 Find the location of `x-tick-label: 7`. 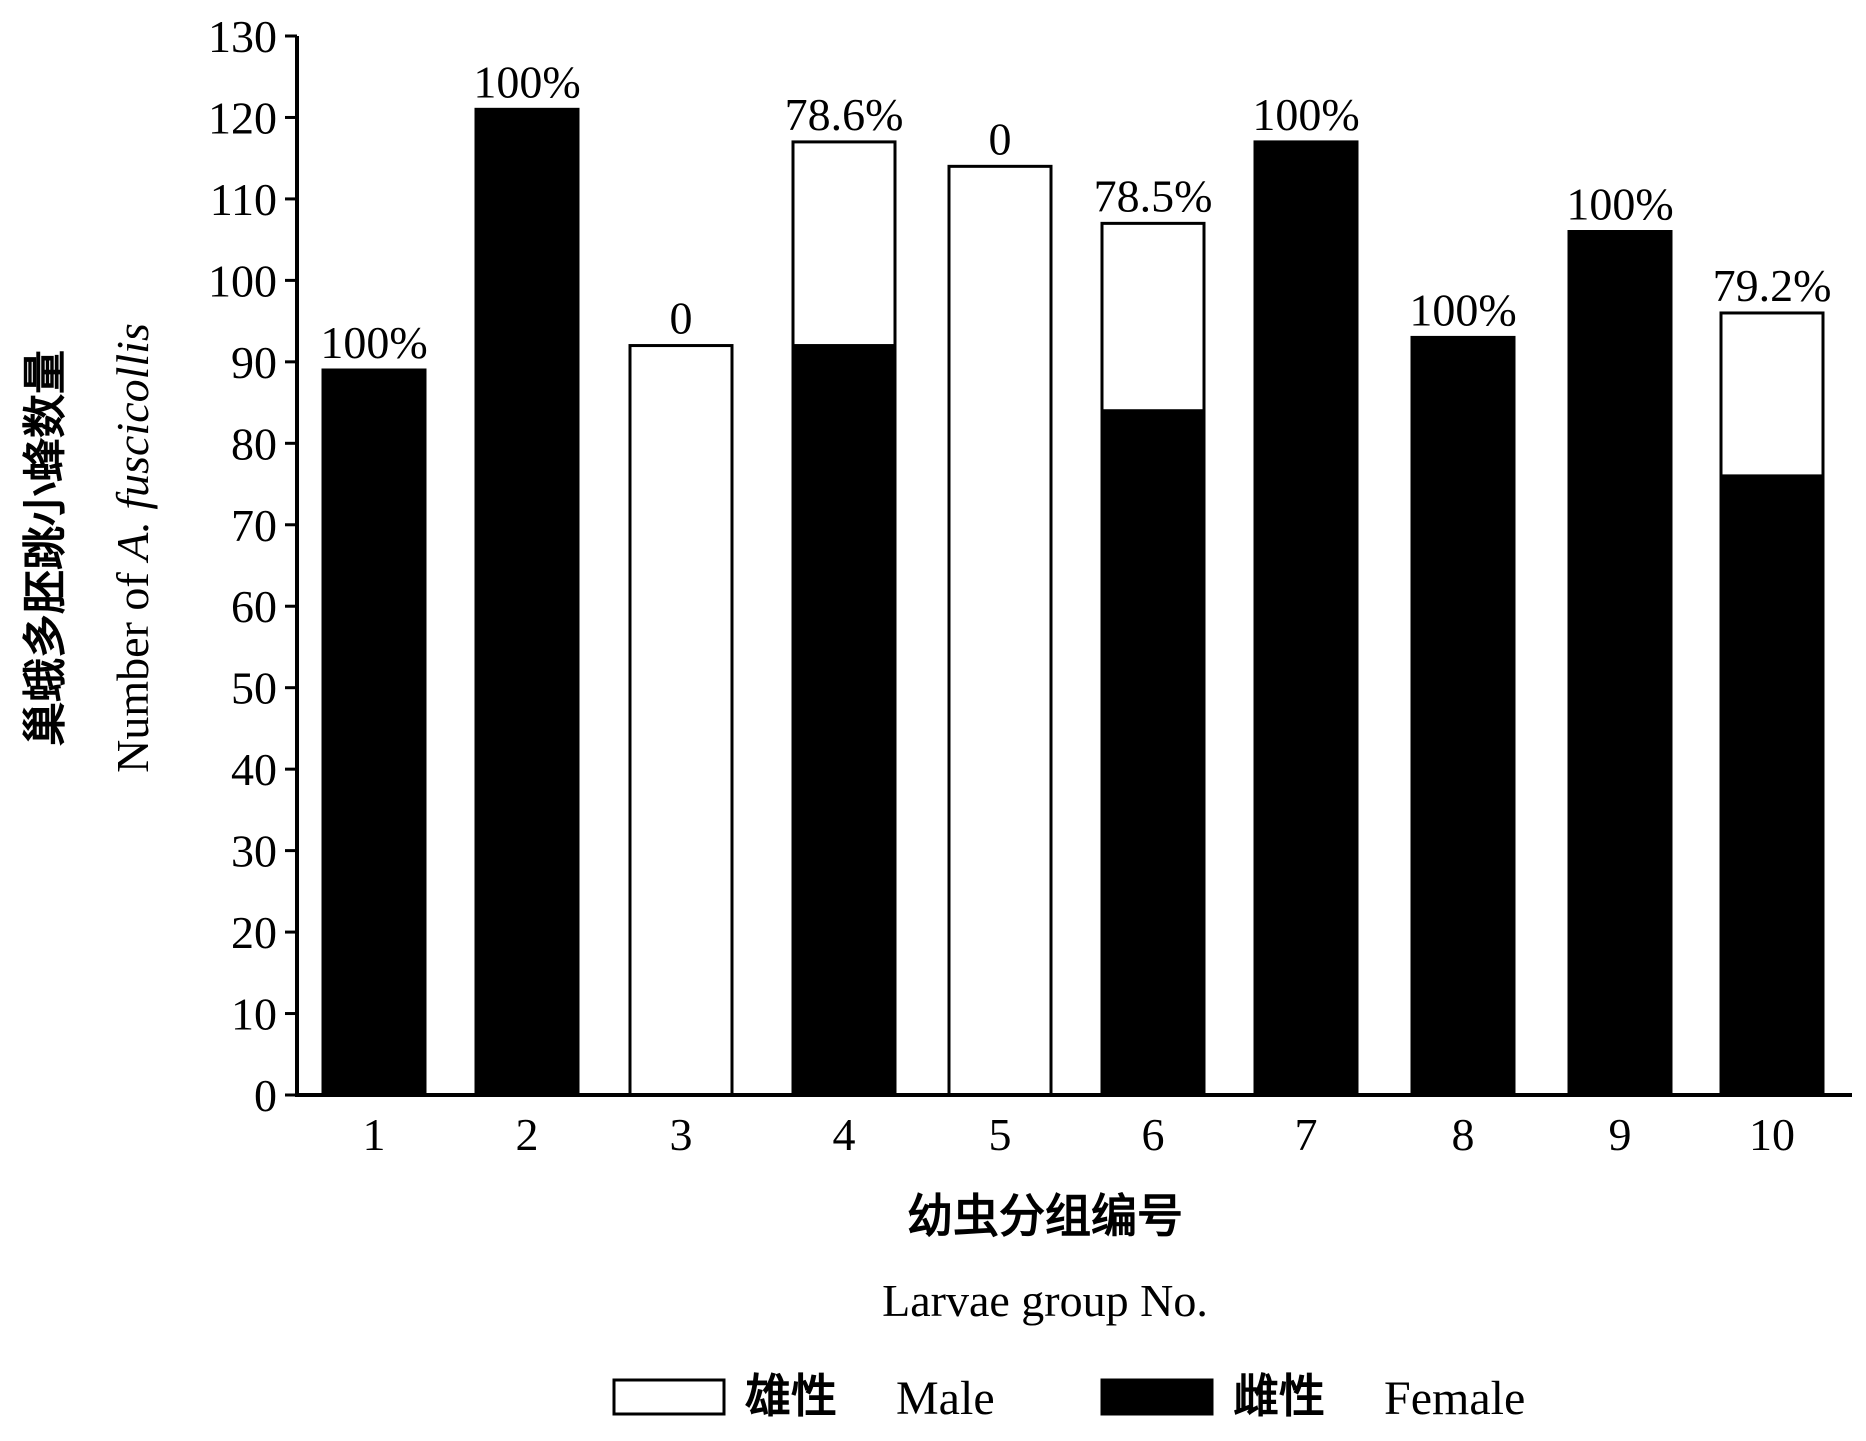

x-tick-label: 7 is located at coordinates (1306, 1134).